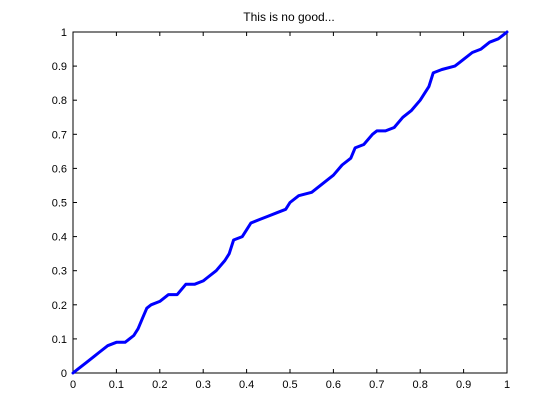 The image size is (560, 420). What do you see at coordinates (59, 272) in the screenshot?
I see `y-tick-label: 0.3` at bounding box center [59, 272].